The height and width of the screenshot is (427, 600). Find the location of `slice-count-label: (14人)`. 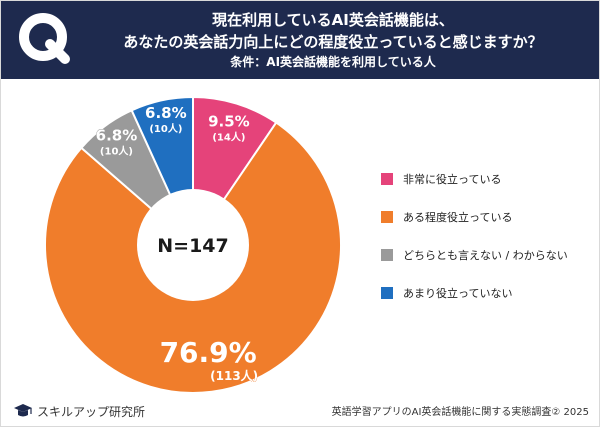

slice-count-label: (14人) is located at coordinates (228, 136).